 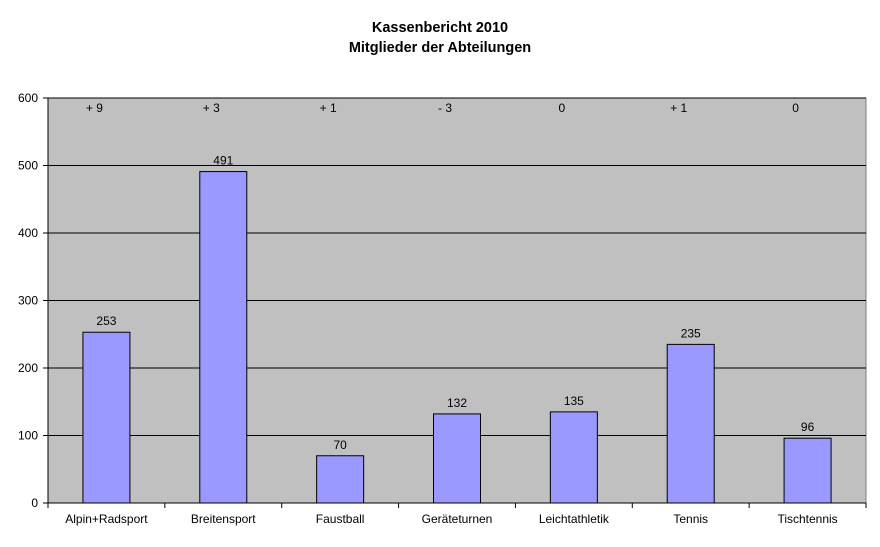 I want to click on x-tick-label: Breitensport, so click(x=223, y=519).